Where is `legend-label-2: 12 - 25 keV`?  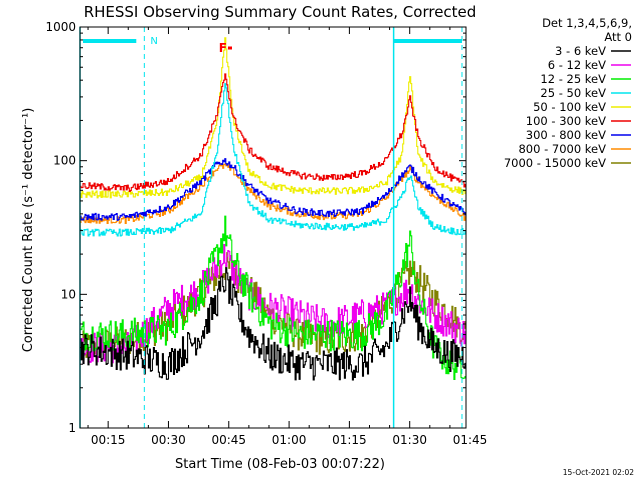
legend-label-2: 12 - 25 keV is located at coordinates (573, 79).